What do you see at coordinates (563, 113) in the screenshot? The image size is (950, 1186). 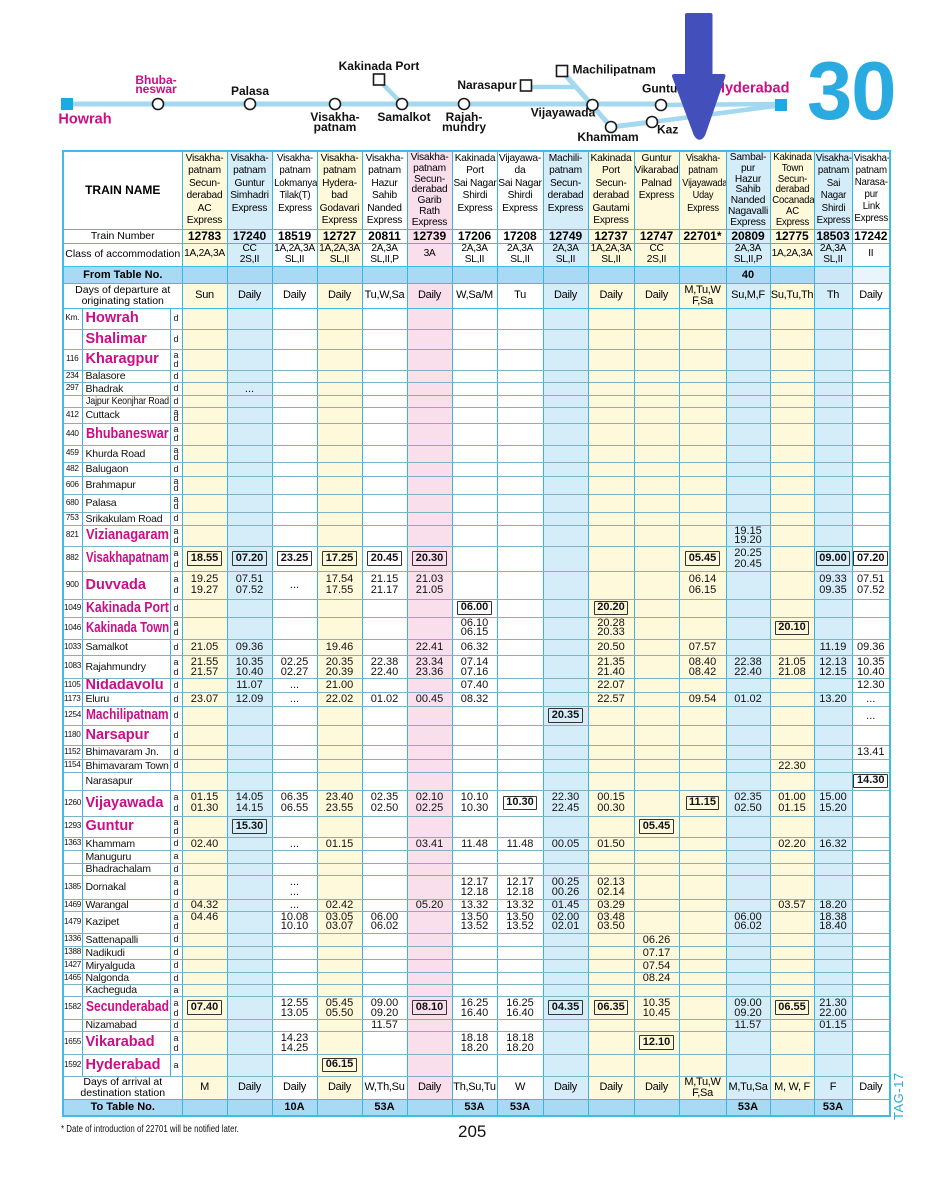 I see `svg-text: Vijayawada` at bounding box center [563, 113].